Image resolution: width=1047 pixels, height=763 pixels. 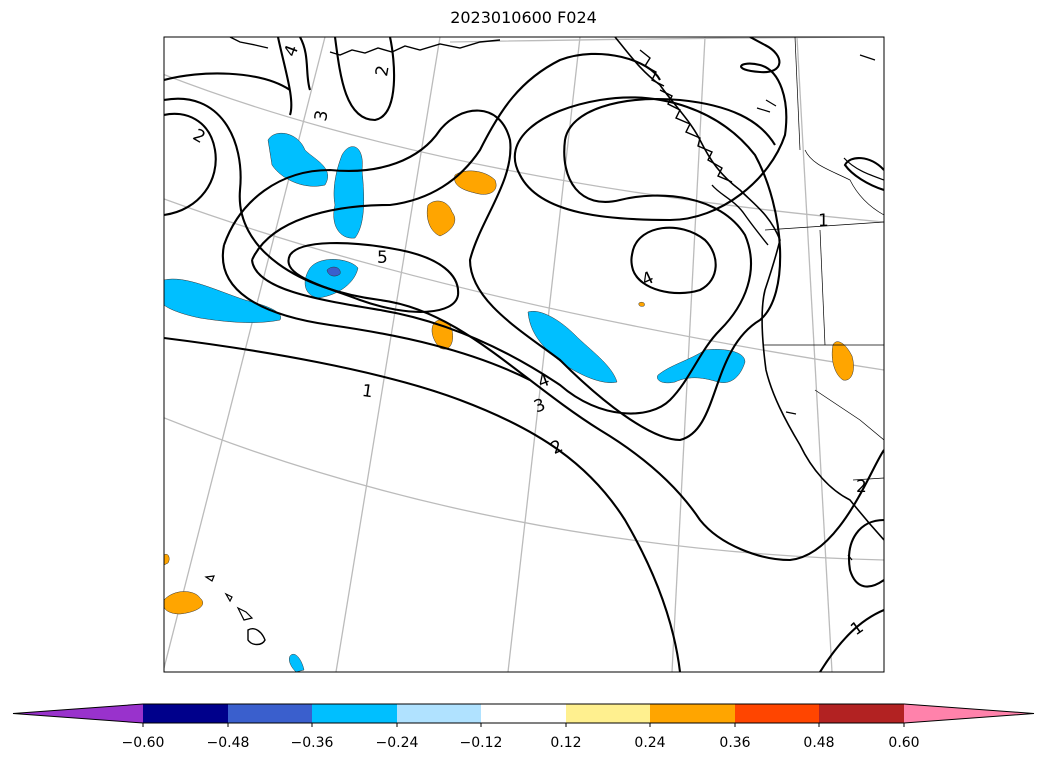 What do you see at coordinates (818, 743) in the screenshot?
I see `colorbar-tick-label: 0.48` at bounding box center [818, 743].